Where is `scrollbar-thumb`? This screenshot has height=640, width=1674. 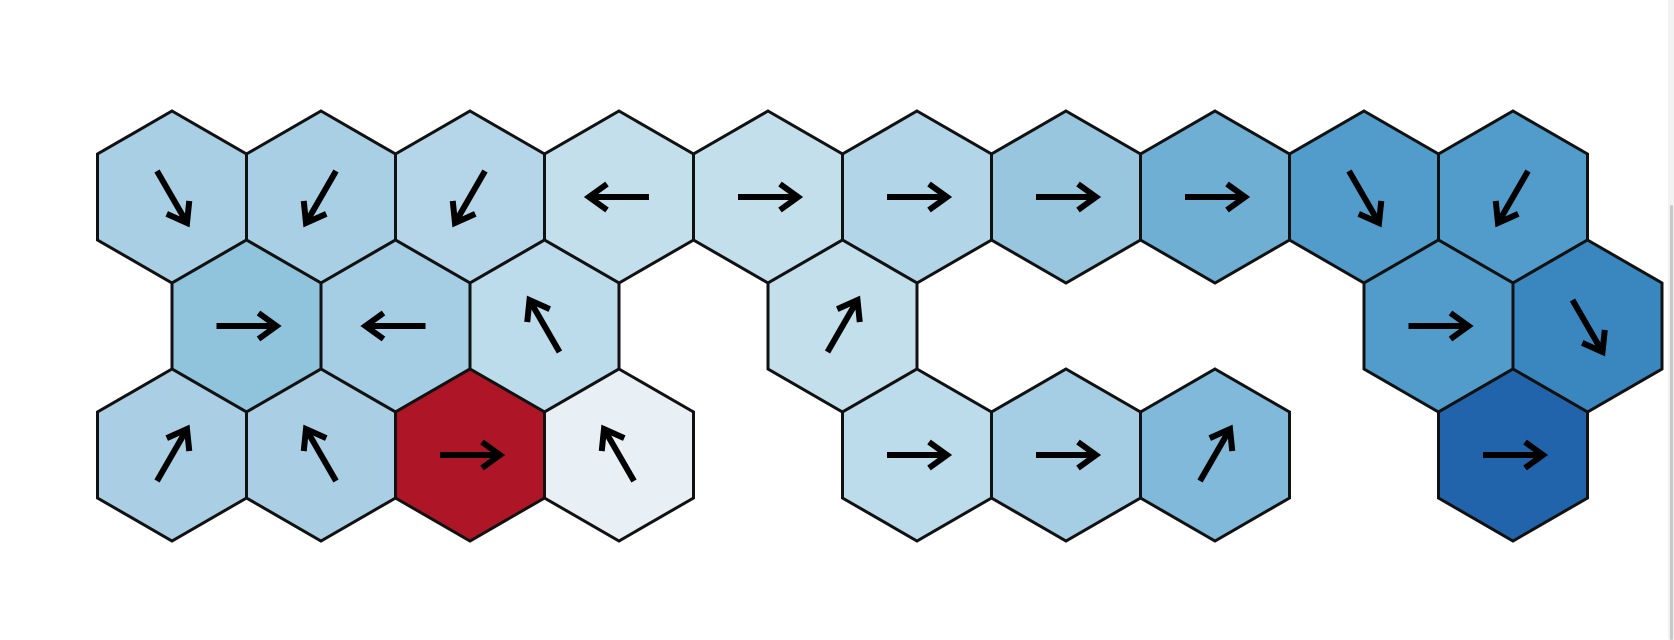 scrollbar-thumb is located at coordinates (1671, 422).